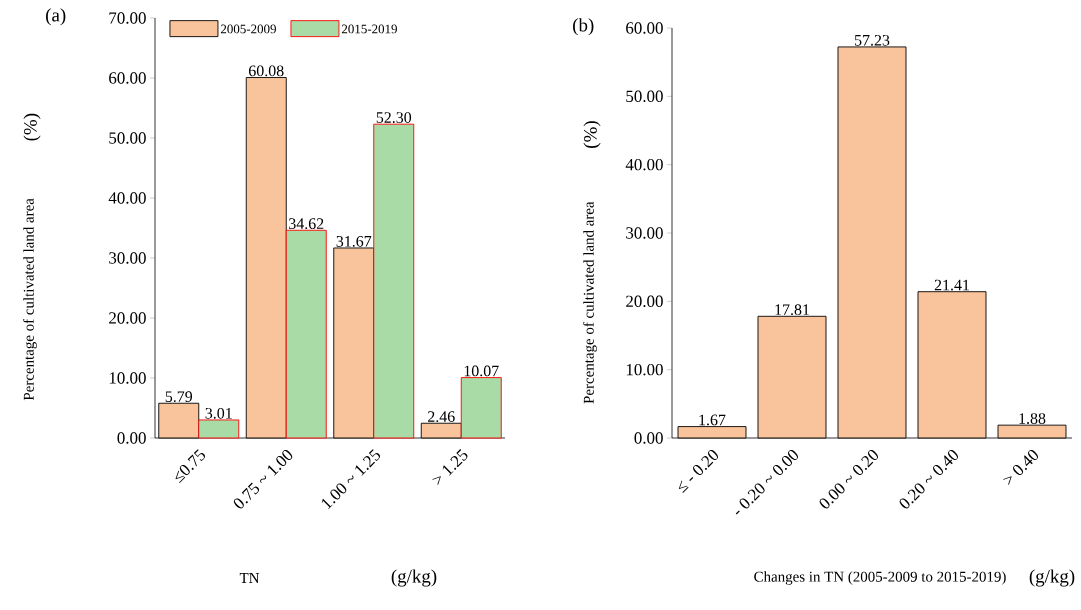  Describe the element at coordinates (951, 285) in the screenshot. I see `data-label: 21.41` at that location.